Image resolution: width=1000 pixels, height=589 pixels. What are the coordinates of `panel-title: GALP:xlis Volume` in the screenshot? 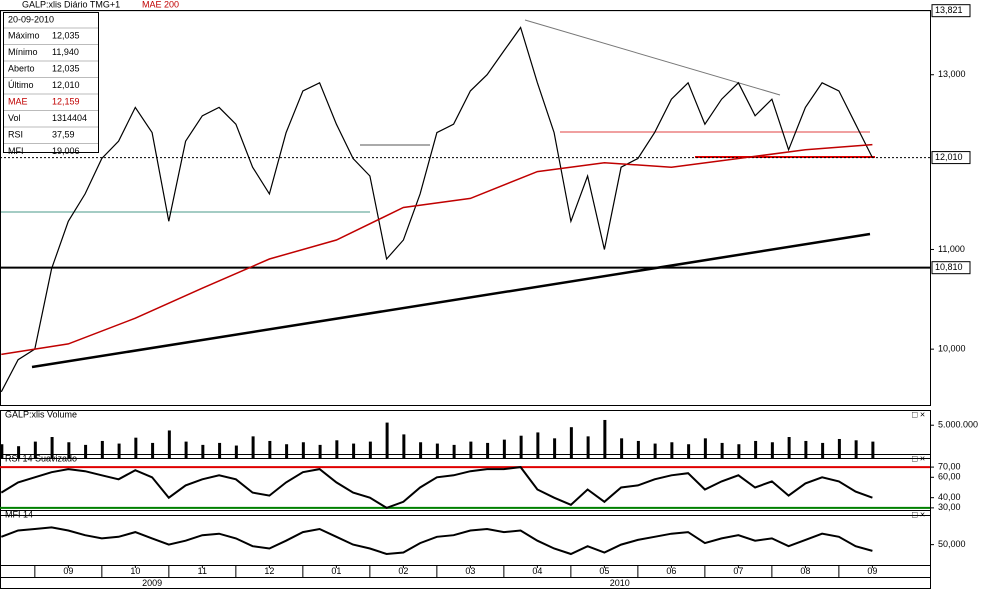 It's located at (41, 414).